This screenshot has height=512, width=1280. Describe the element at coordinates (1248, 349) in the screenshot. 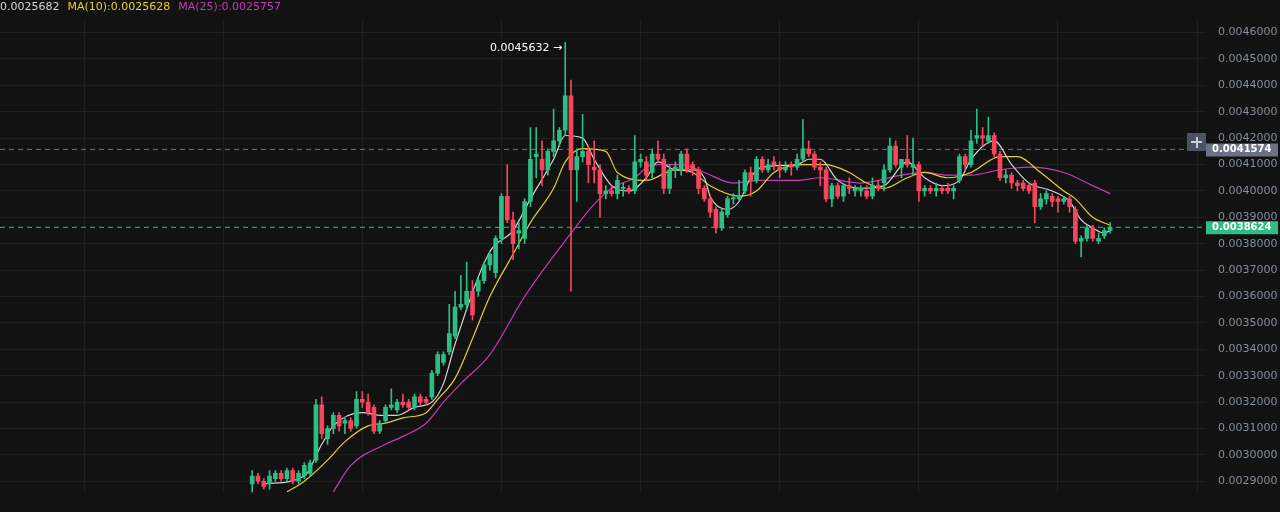

I see `y-tick-label: 0.0034000` at that location.